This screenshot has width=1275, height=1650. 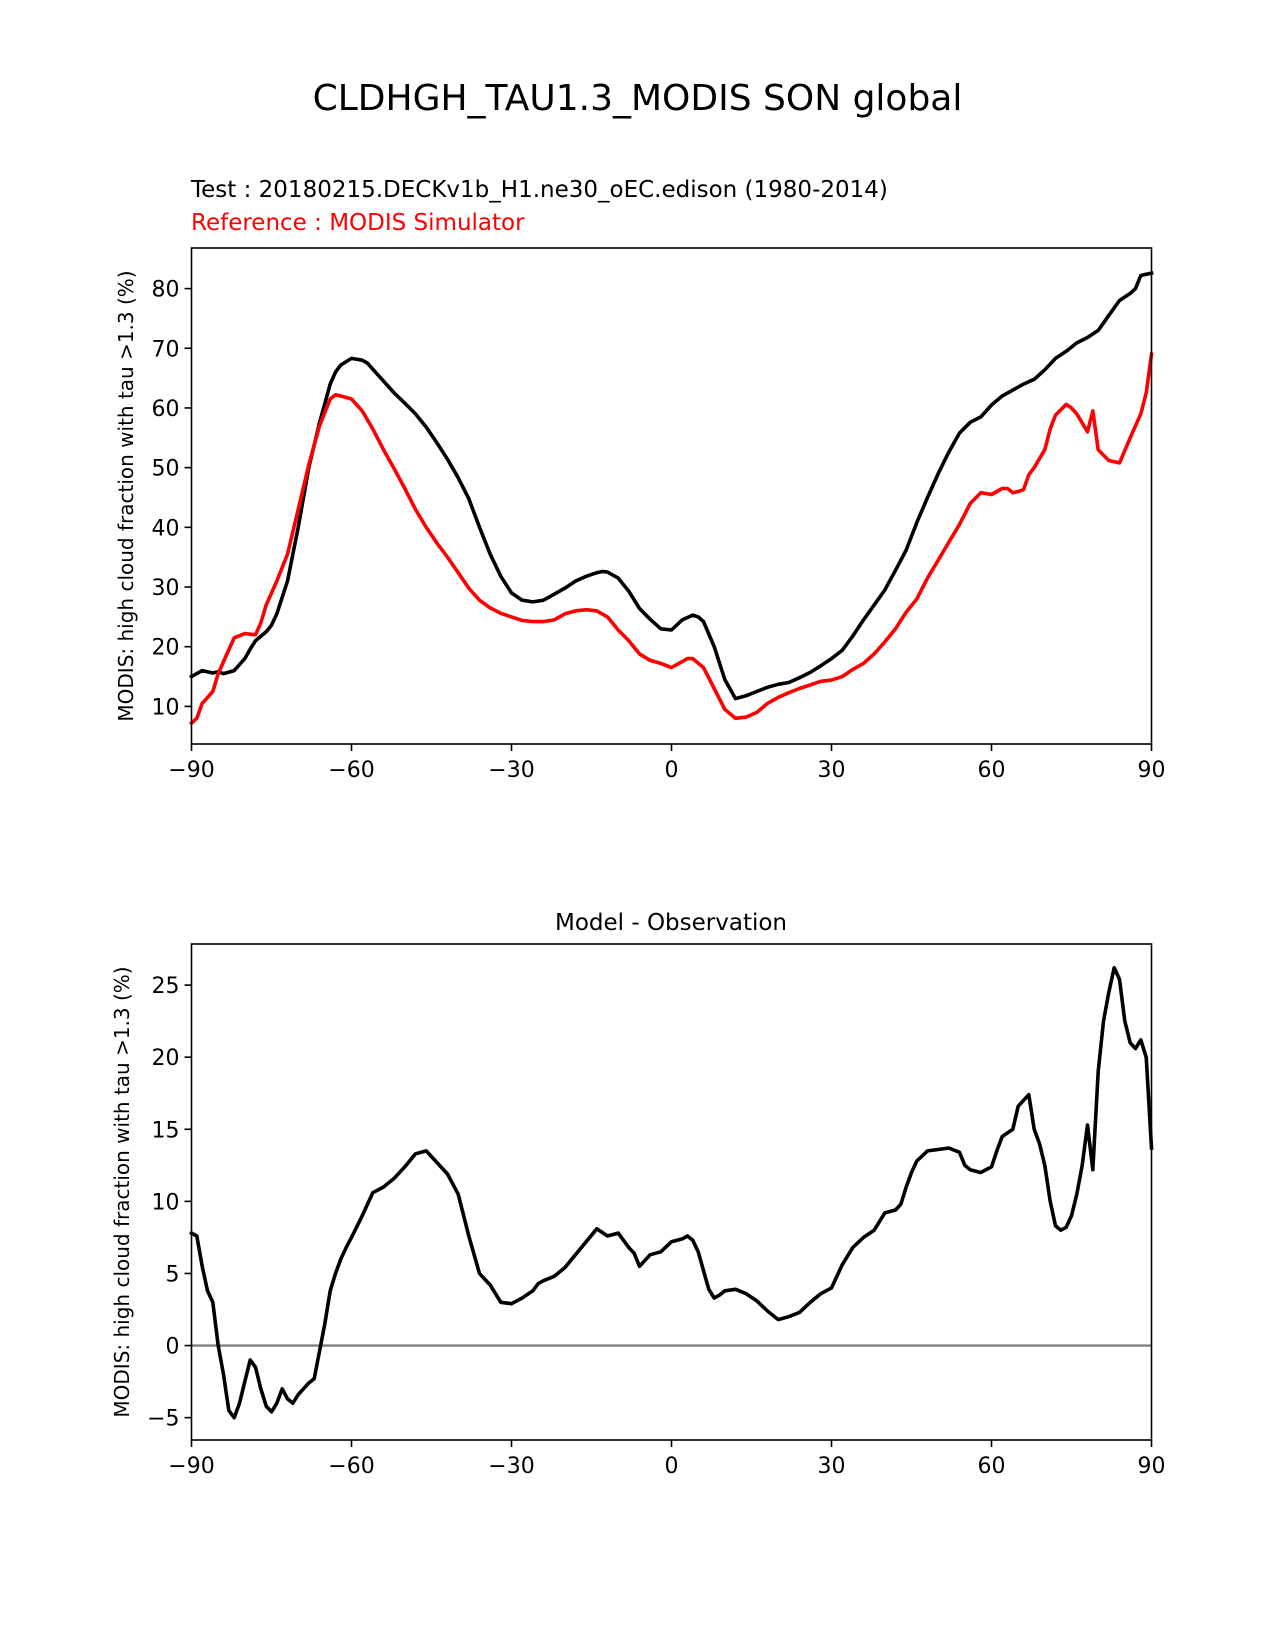 I want to click on bottom-x-tick-label: 90, so click(x=1152, y=1466).